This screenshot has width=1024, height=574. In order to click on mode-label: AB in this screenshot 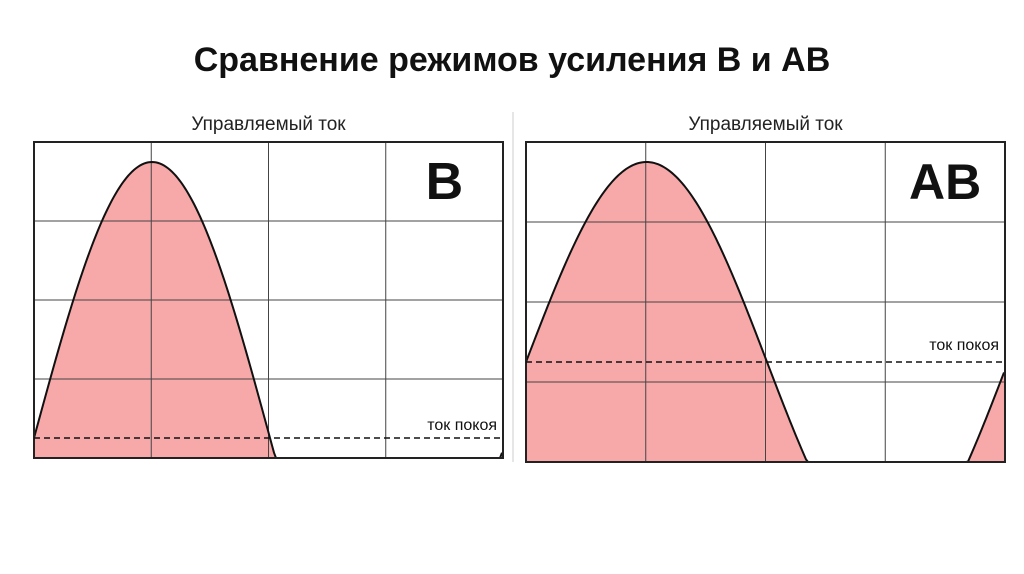, I will do `click(945, 182)`.